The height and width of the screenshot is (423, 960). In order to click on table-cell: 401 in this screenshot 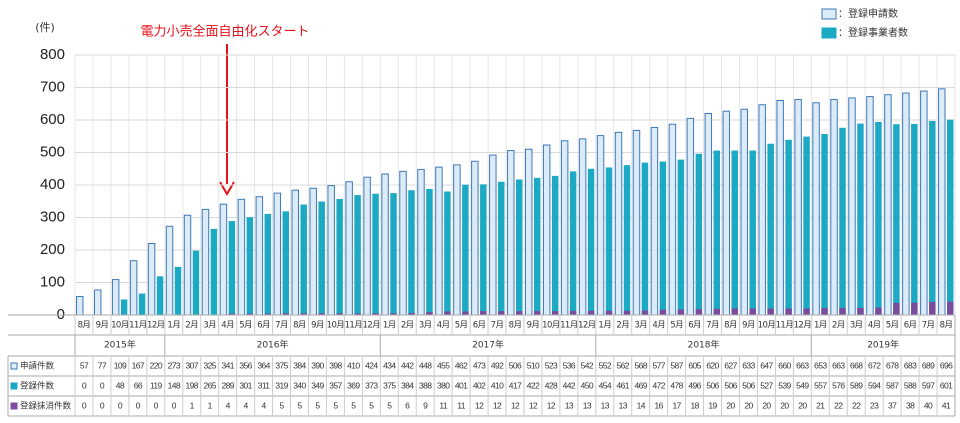, I will do `click(461, 385)`.